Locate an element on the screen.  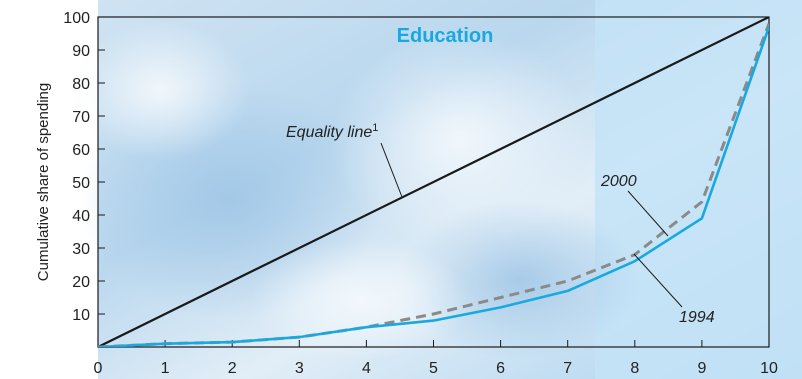
y-tick-label: 80 is located at coordinates (81, 84).